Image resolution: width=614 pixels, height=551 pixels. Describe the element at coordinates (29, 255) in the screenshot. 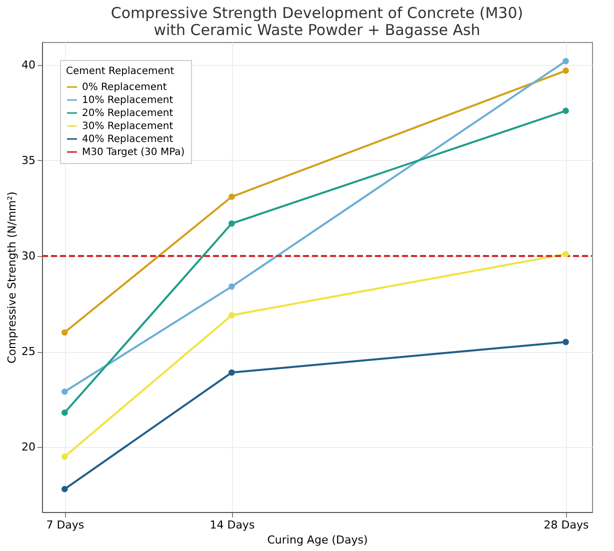

I see `y-tick-label: 30` at that location.